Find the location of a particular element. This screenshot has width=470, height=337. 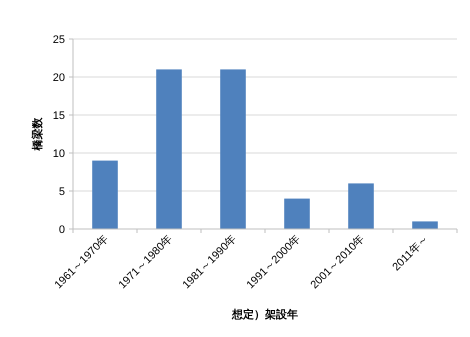

y-axis-title: 橋梁数 is located at coordinates (37, 134).